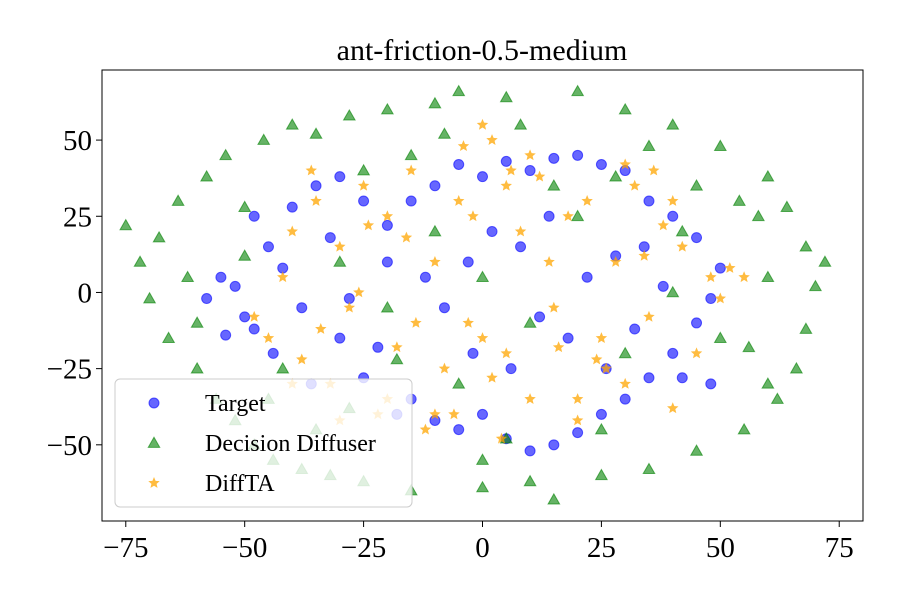 The image size is (900, 600). I want to click on legend-box, so click(263, 443).